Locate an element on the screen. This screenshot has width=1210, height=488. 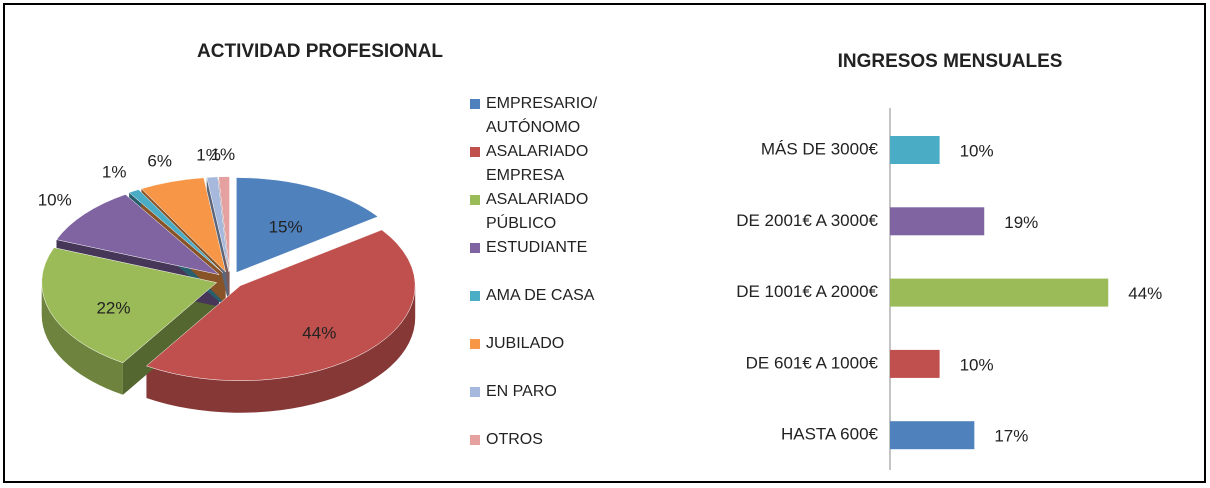
legend-entry: OTROS is located at coordinates (553, 440).